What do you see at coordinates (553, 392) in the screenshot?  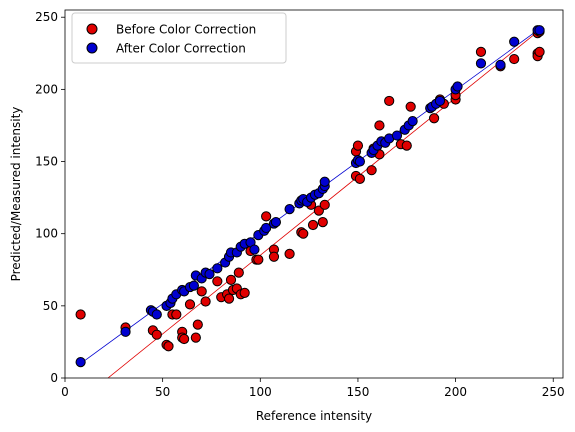 I see `x-tick-label: 250` at bounding box center [553, 392].